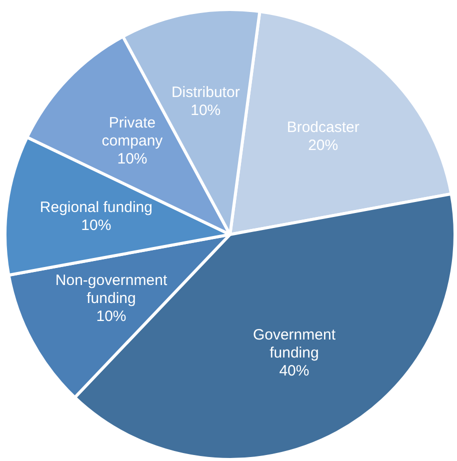 Image resolution: width=457 pixels, height=461 pixels. What do you see at coordinates (111, 289) in the screenshot?
I see `slice-label: Non-government funding` at bounding box center [111, 289].